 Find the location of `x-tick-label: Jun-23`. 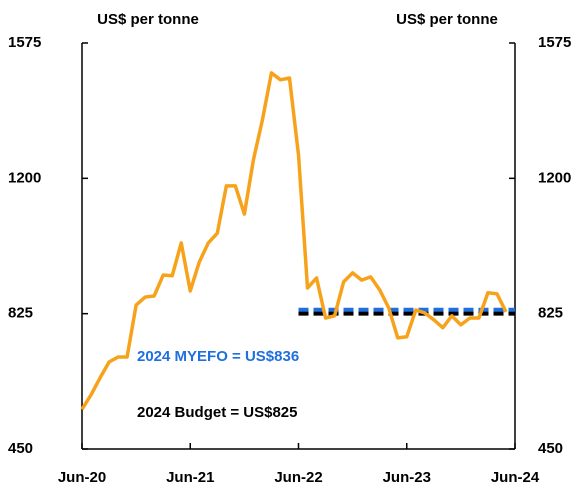

x-tick-label: Jun-23 is located at coordinates (407, 477).